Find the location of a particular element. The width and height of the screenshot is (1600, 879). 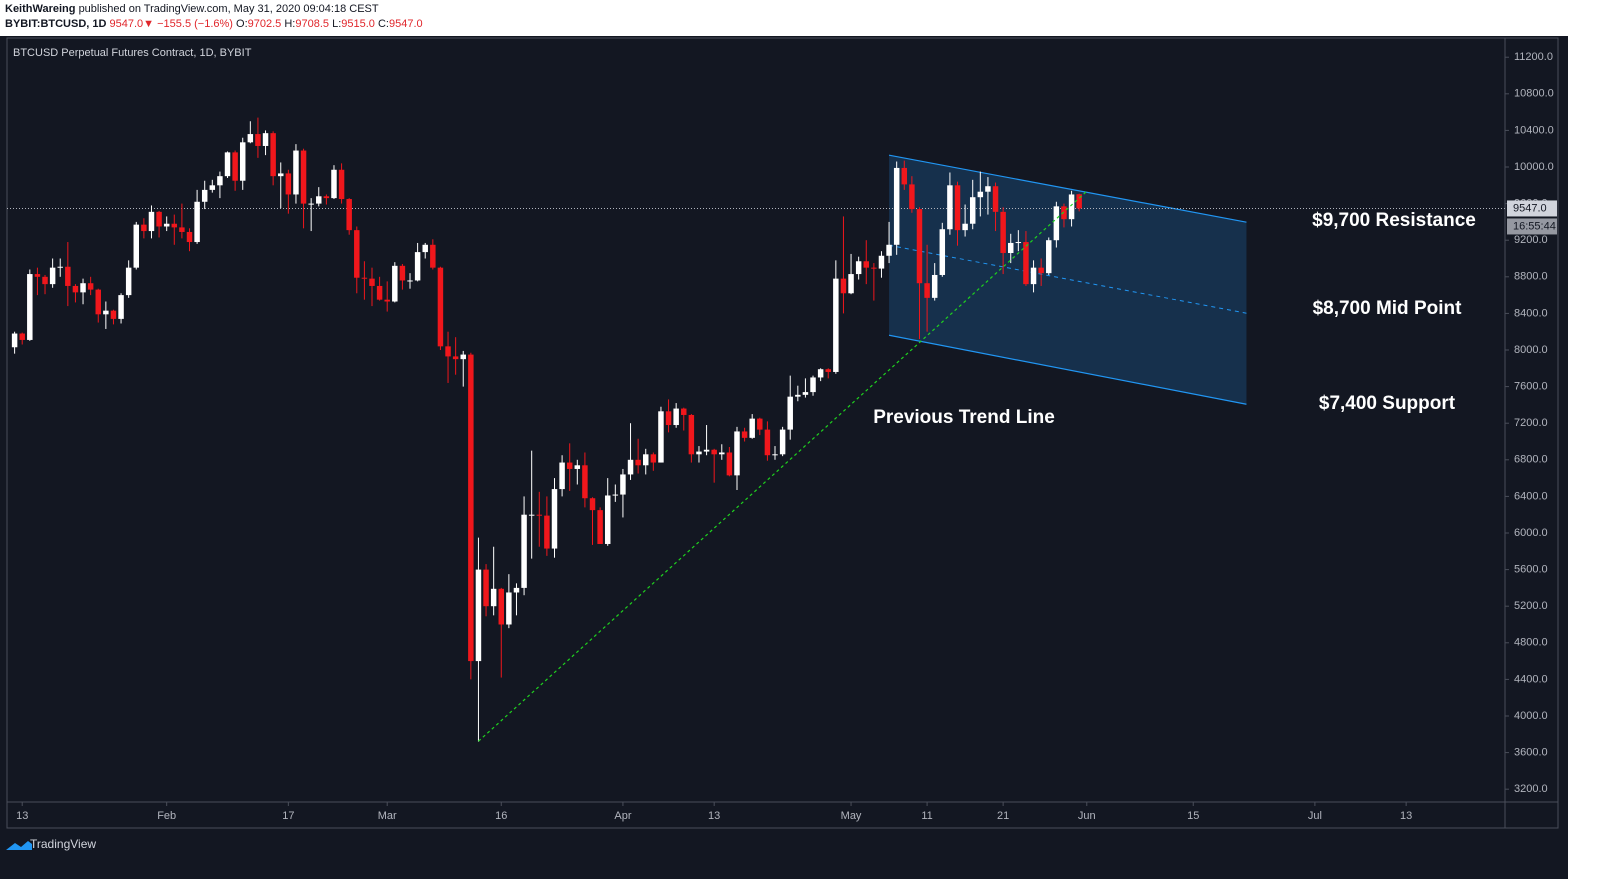

channel-area is located at coordinates (1068, 280).